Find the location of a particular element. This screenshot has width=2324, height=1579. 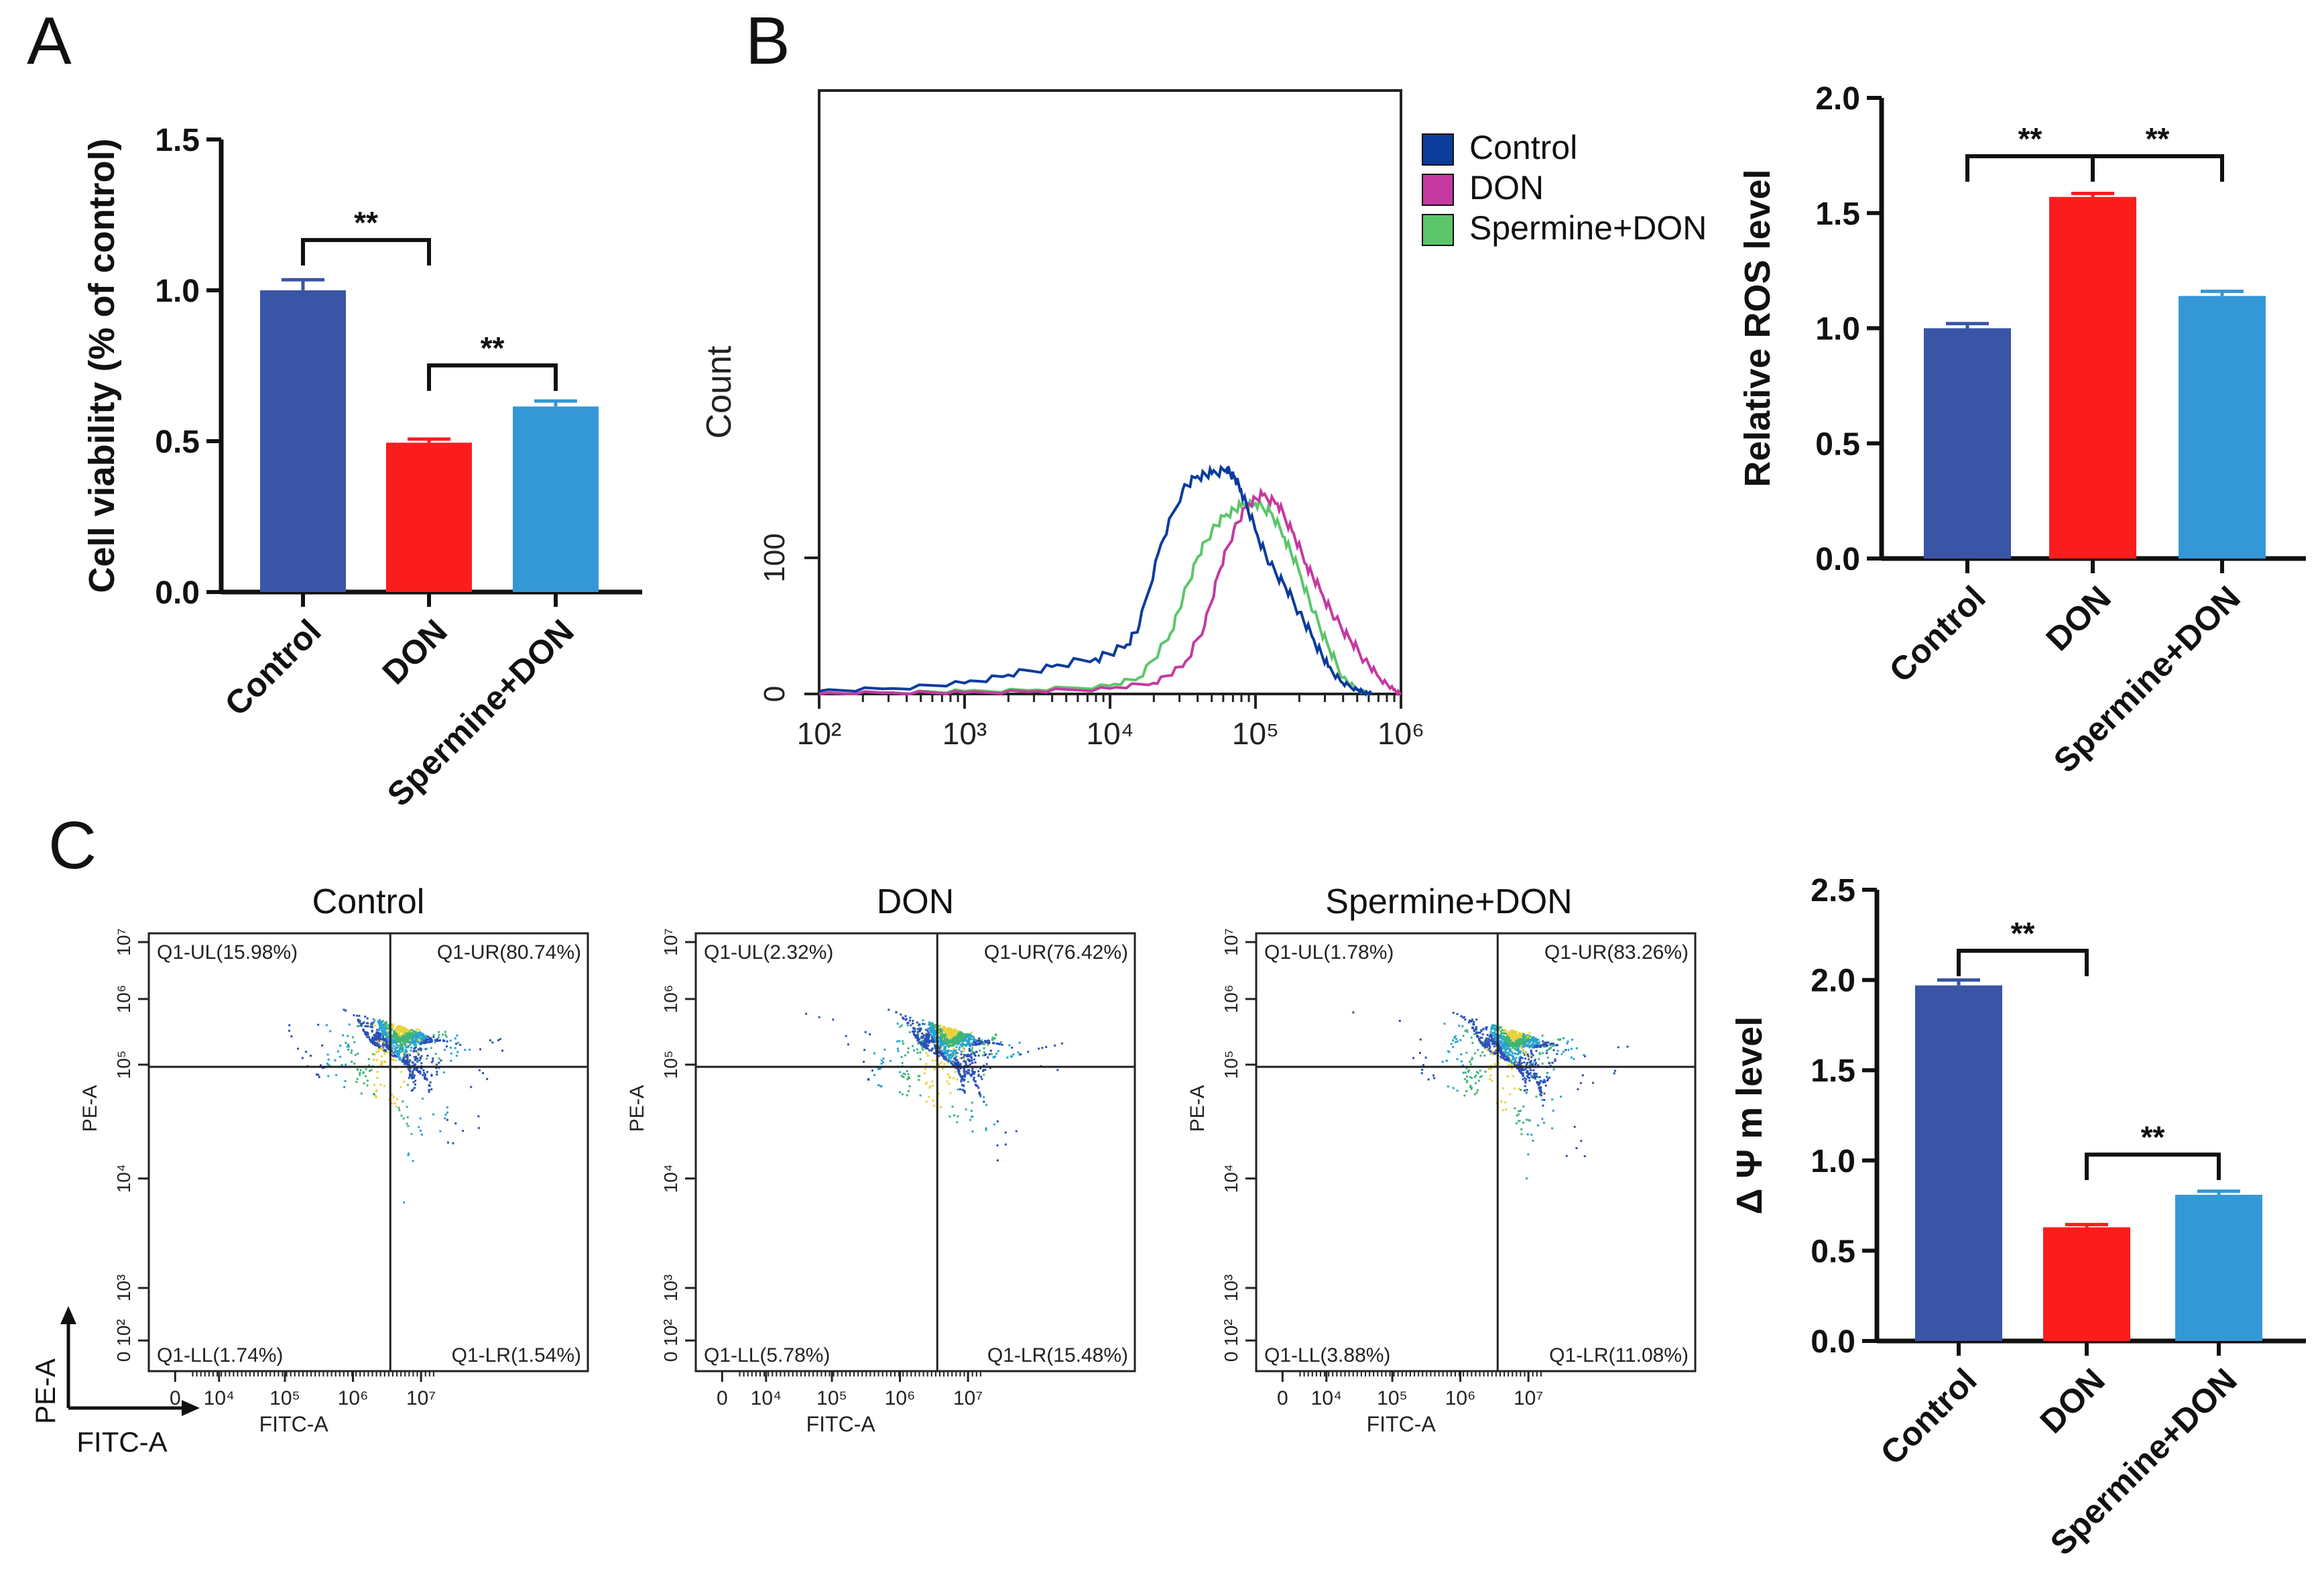

flow-x-label: FITC-A is located at coordinates (1401, 1424).